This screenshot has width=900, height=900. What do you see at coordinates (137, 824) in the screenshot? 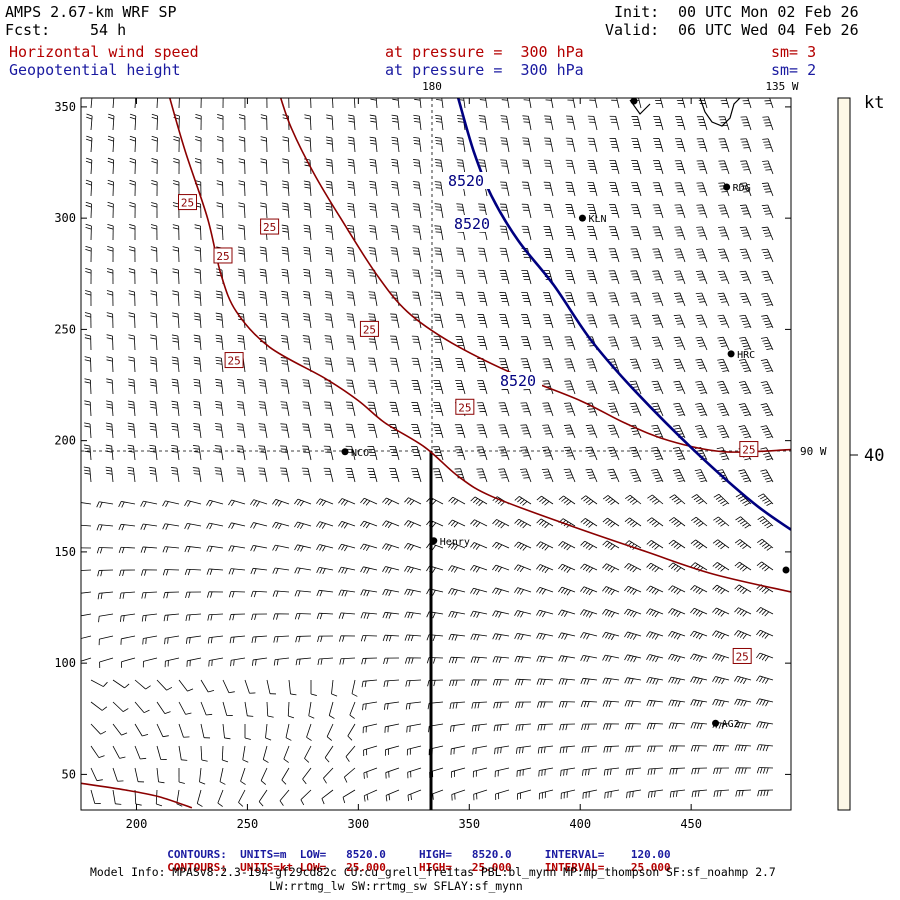
I see `x-tick-label: 200` at bounding box center [137, 824].